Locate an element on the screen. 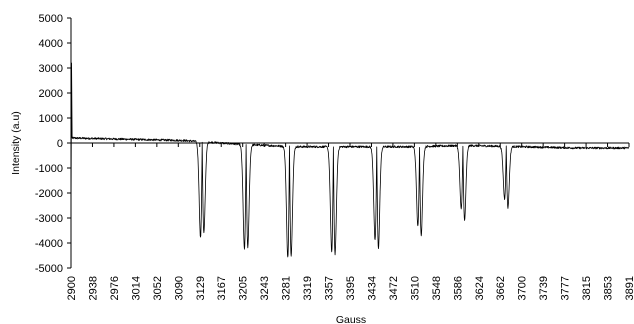 The height and width of the screenshot is (324, 634). x-tick-label: 3243 is located at coordinates (265, 288).